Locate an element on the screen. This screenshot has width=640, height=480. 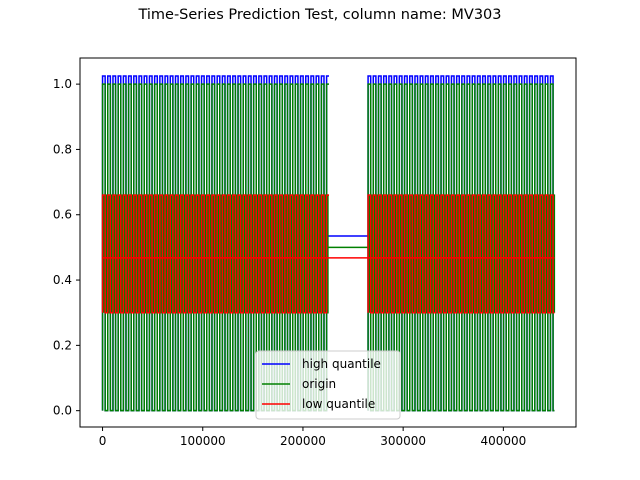
x-tick-label: 200000 is located at coordinates (303, 441).